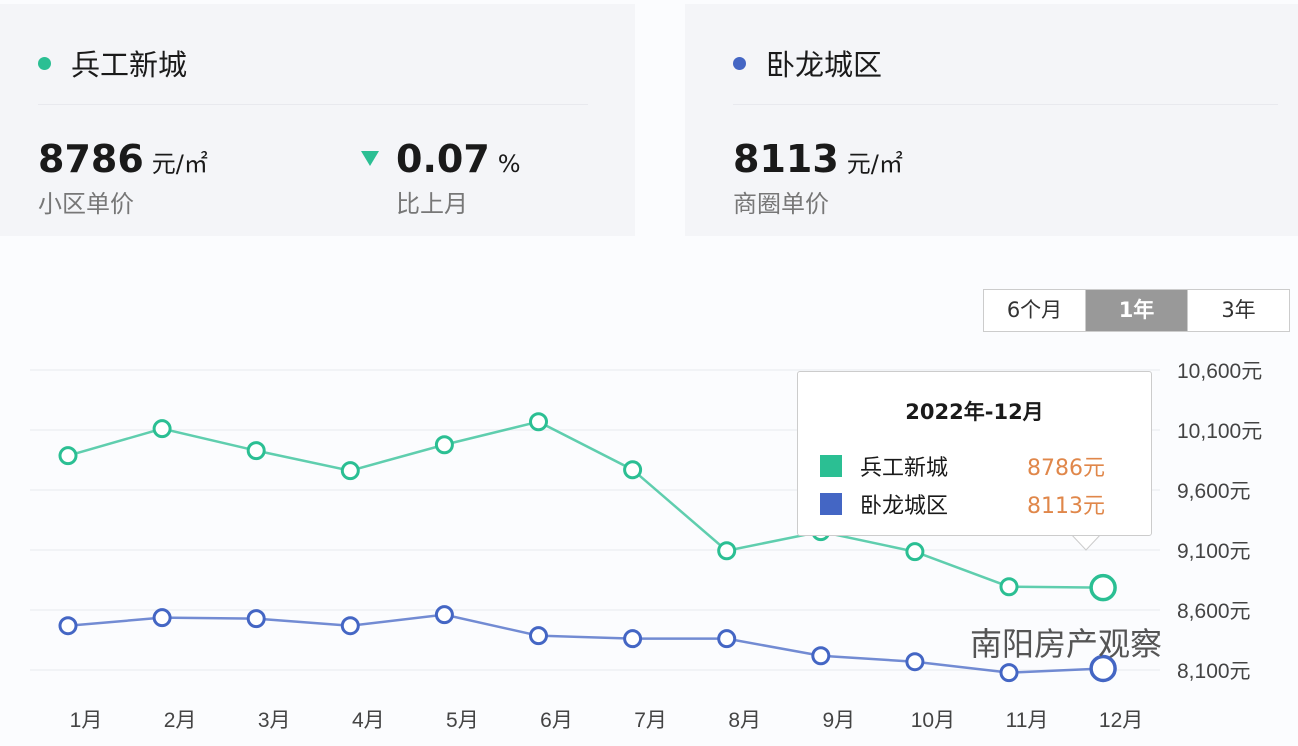 The height and width of the screenshot is (746, 1298). What do you see at coordinates (443, 159) in the screenshot?
I see `change-number: 0.07` at bounding box center [443, 159].